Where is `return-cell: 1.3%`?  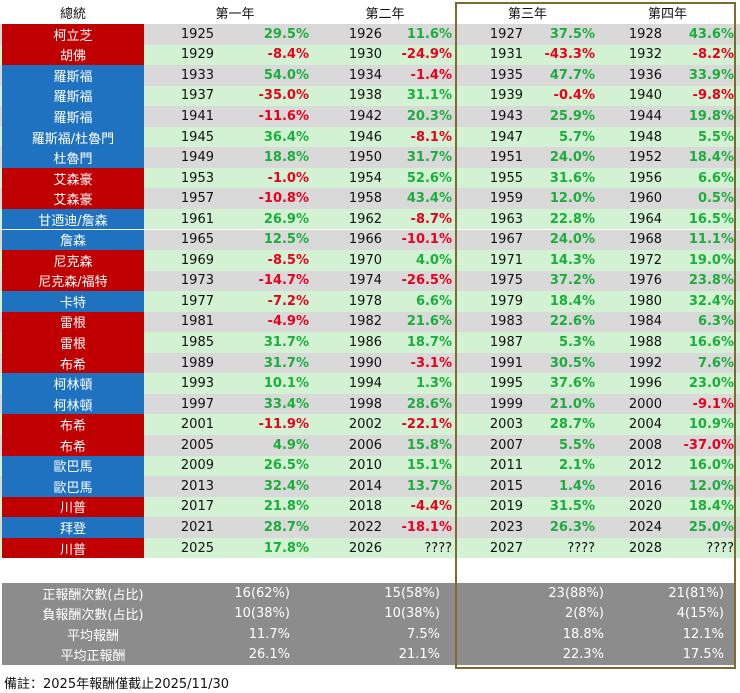 return-cell: 1.3% is located at coordinates (433, 384).